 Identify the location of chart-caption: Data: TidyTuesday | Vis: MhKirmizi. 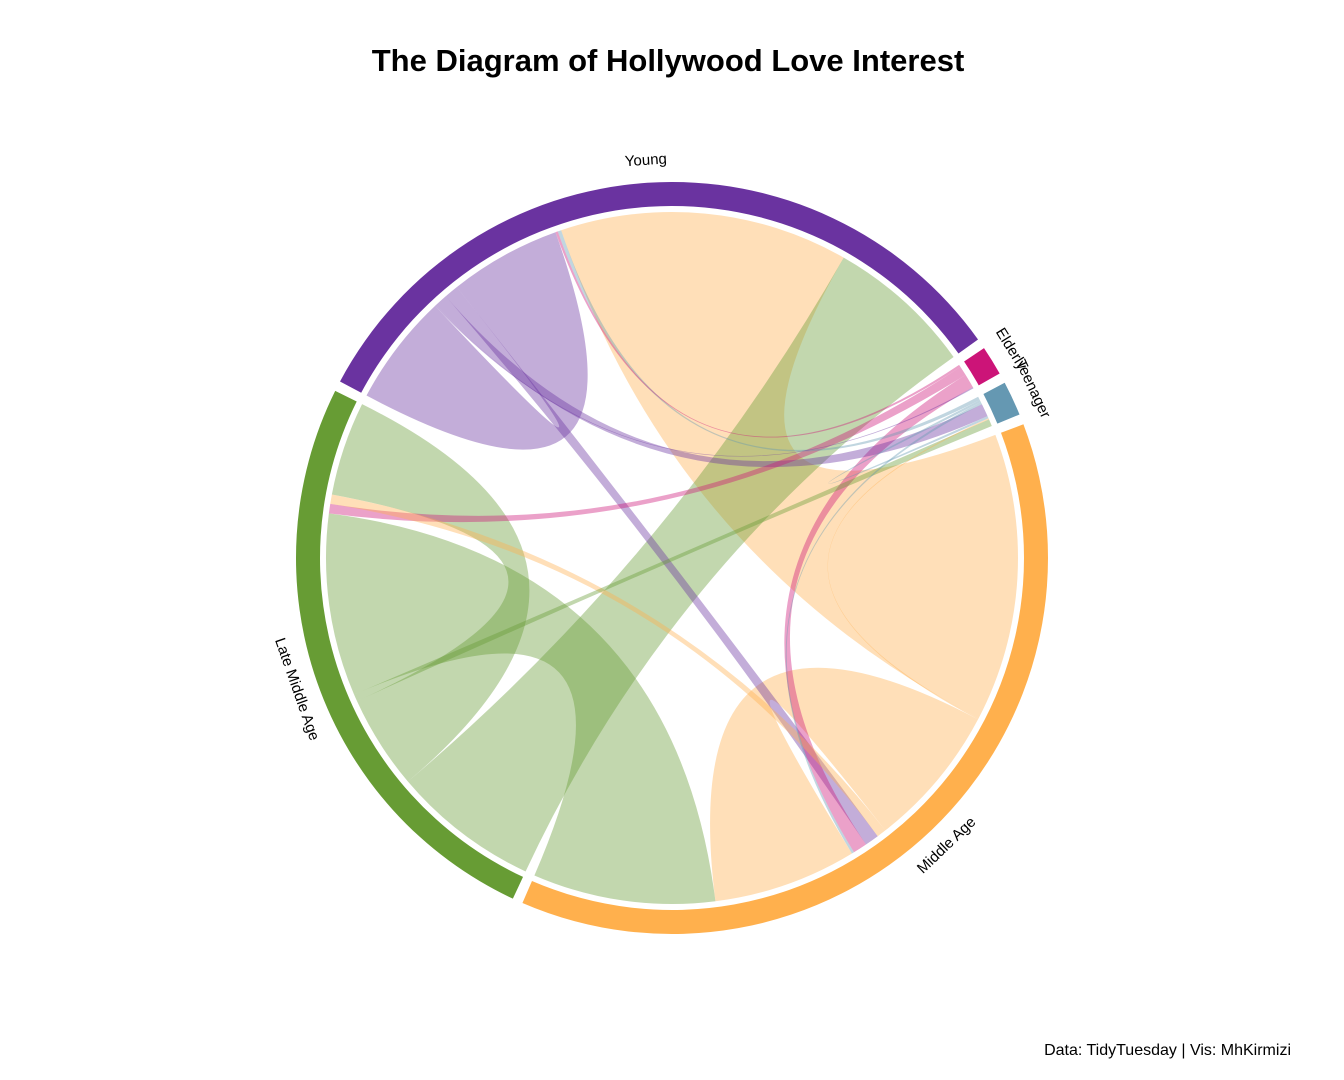
(1167, 1050).